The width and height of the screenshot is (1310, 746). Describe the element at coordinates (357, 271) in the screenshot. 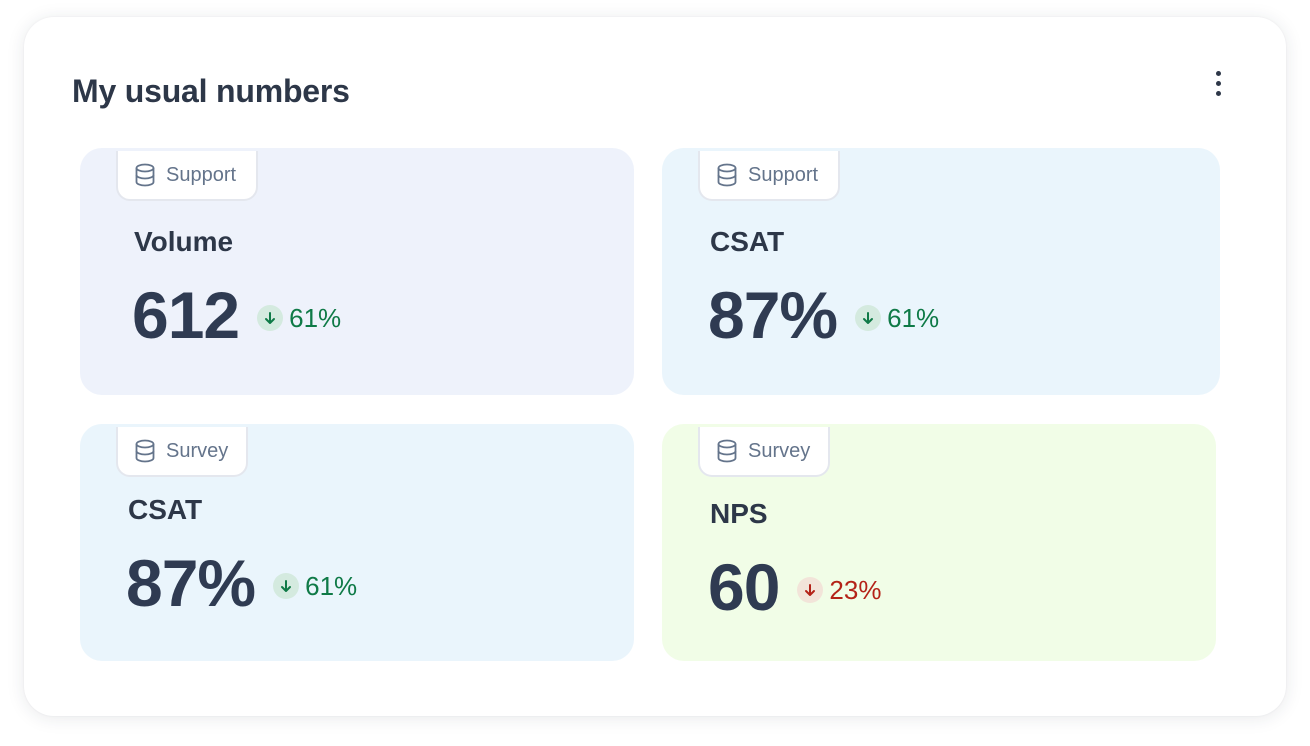

I see `metric-card-volume: Support Volume 612 61%` at that location.